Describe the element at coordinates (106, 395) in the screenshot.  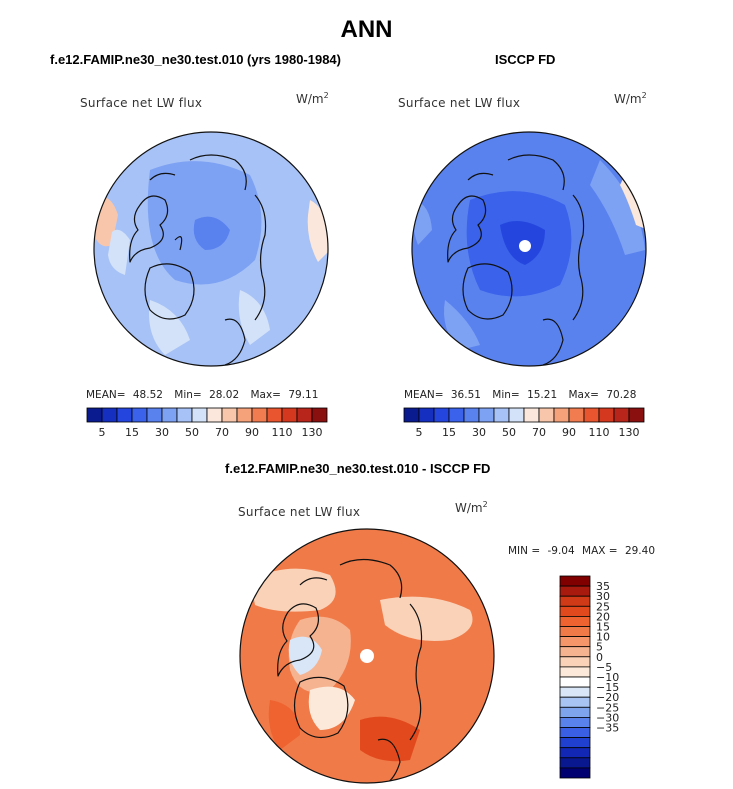
I see `panel1-mean-label: MEAN=` at that location.